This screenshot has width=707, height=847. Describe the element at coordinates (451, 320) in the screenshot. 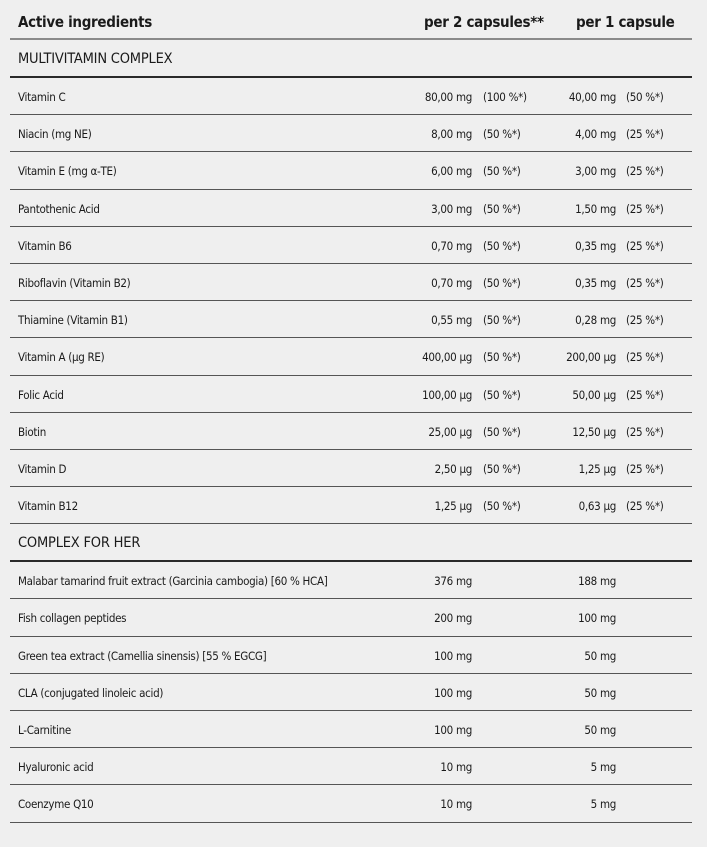

I see `amount-per-2: 0,55 mg` at that location.